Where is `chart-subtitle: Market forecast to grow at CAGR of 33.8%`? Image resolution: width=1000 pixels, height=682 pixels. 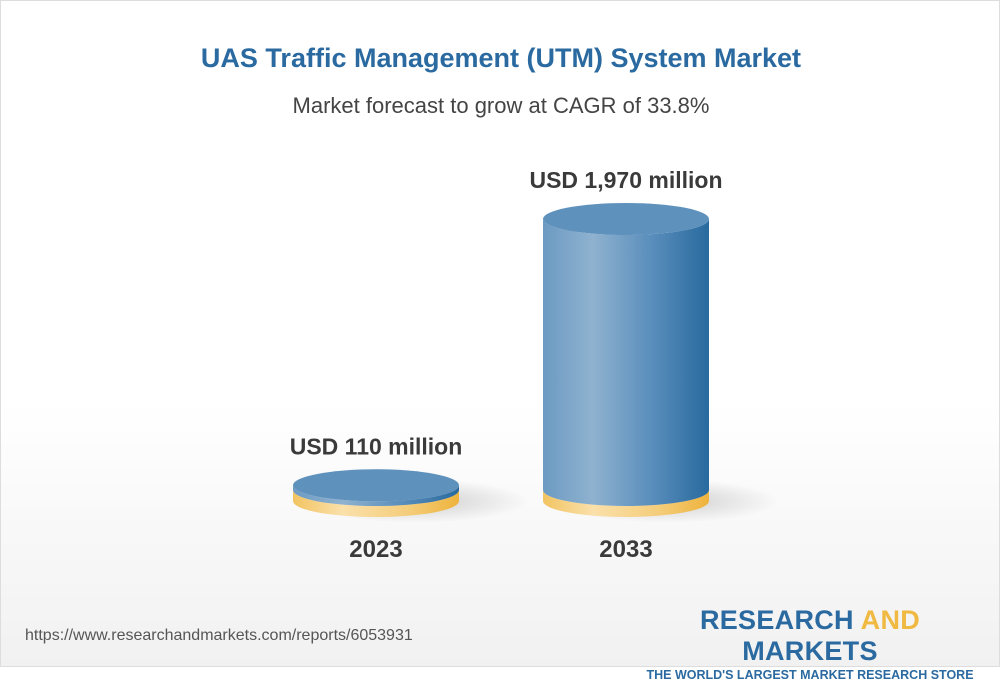
chart-subtitle: Market forecast to grow at CAGR of 33.8% is located at coordinates (501, 105).